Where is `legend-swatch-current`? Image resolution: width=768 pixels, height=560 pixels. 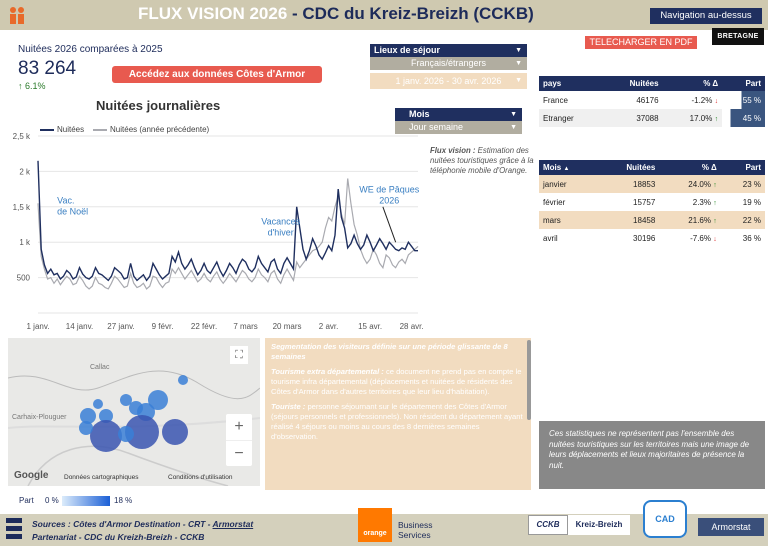
legend-swatch-current is located at coordinates (47, 129).